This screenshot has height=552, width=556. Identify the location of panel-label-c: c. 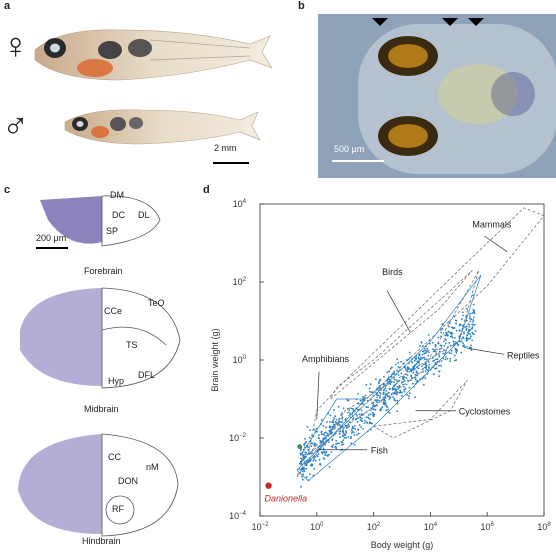
(7, 190).